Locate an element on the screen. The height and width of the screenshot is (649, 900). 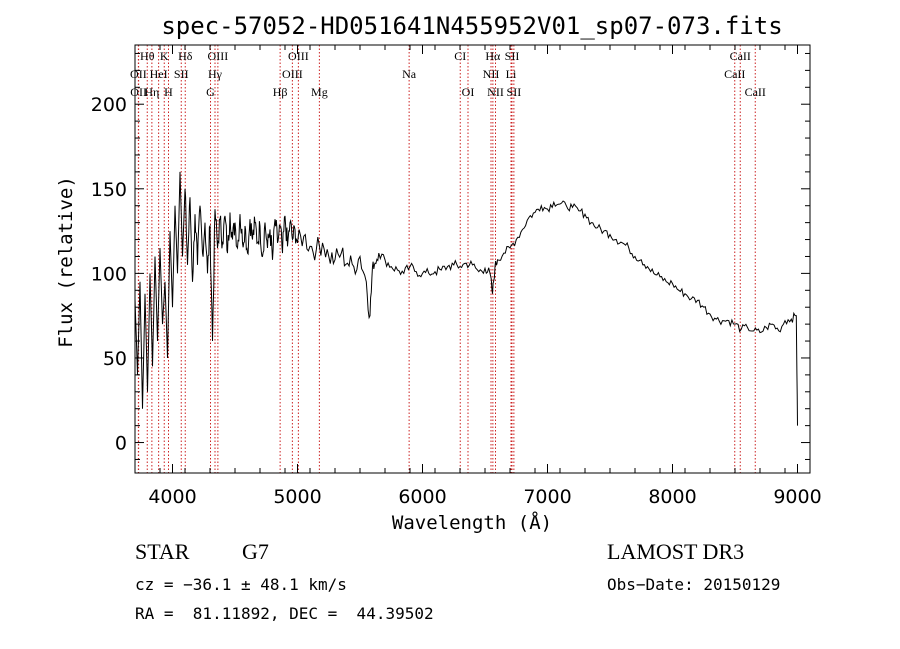
spectral-line-label: Li is located at coordinates (511, 74).